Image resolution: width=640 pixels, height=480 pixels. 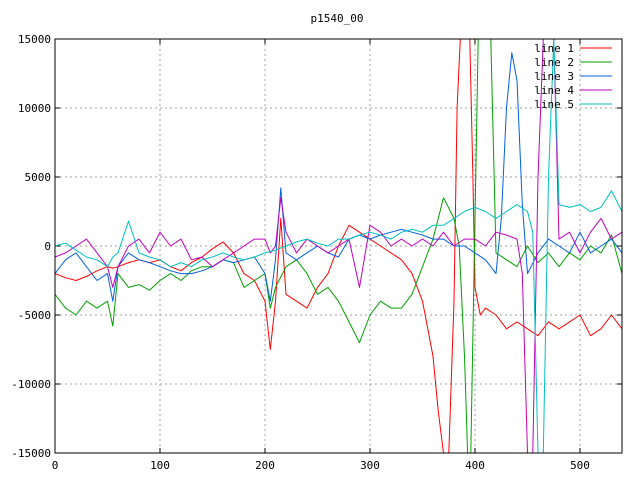 I want to click on legend-label: line 2, so click(x=554, y=62).